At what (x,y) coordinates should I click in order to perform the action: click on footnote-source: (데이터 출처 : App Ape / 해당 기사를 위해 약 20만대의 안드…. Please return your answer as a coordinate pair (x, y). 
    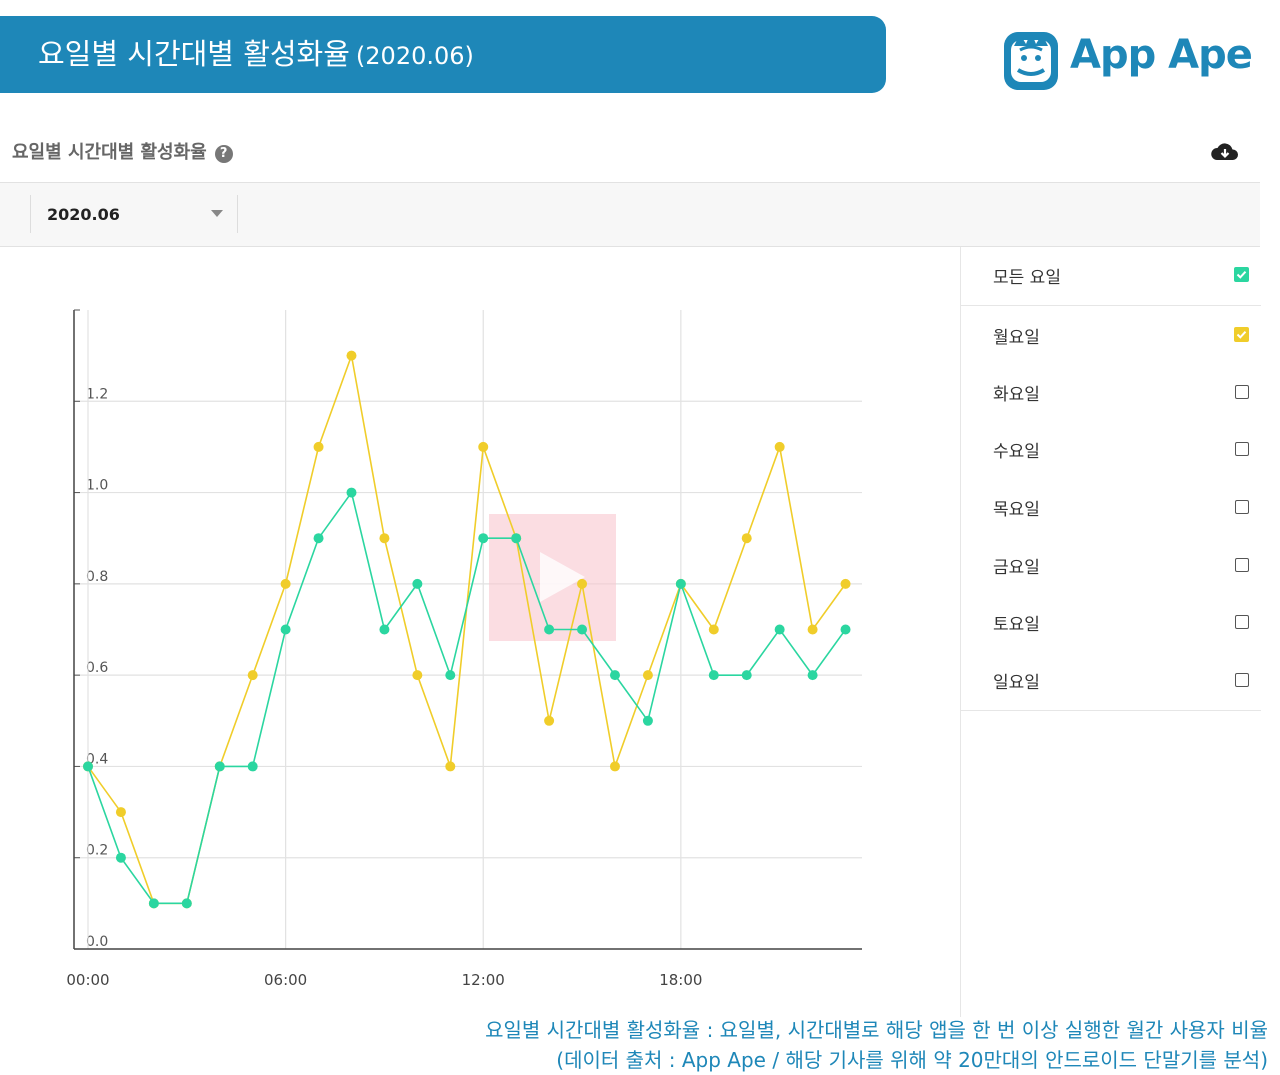
    Looking at the image, I should click on (912, 1060).